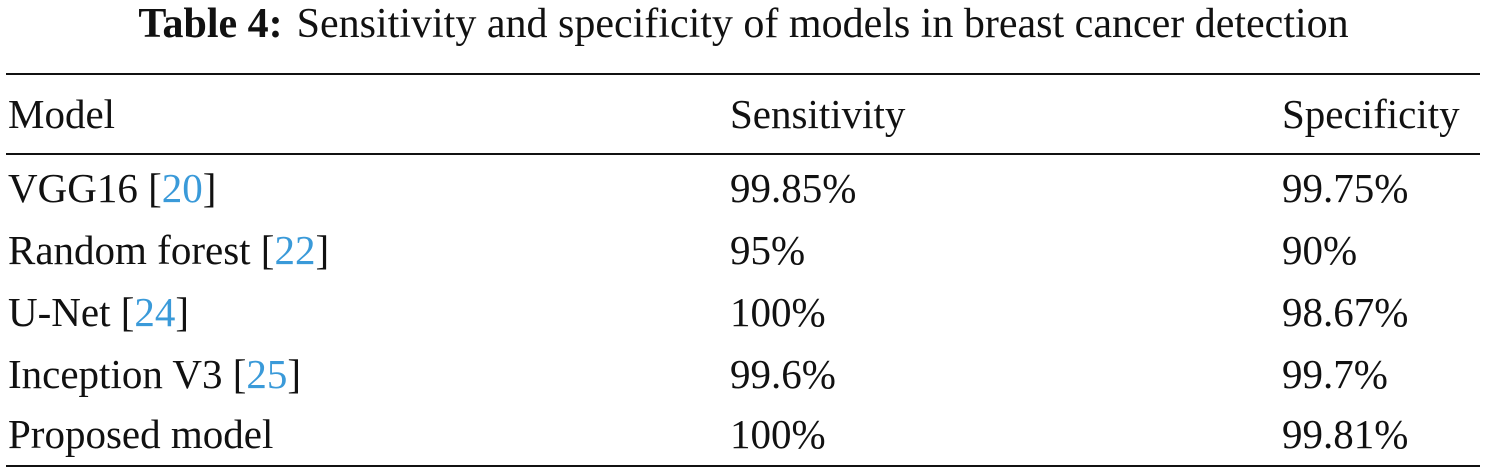 The height and width of the screenshot is (475, 1487). I want to click on model-cell: U-Net [24], so click(99, 312).